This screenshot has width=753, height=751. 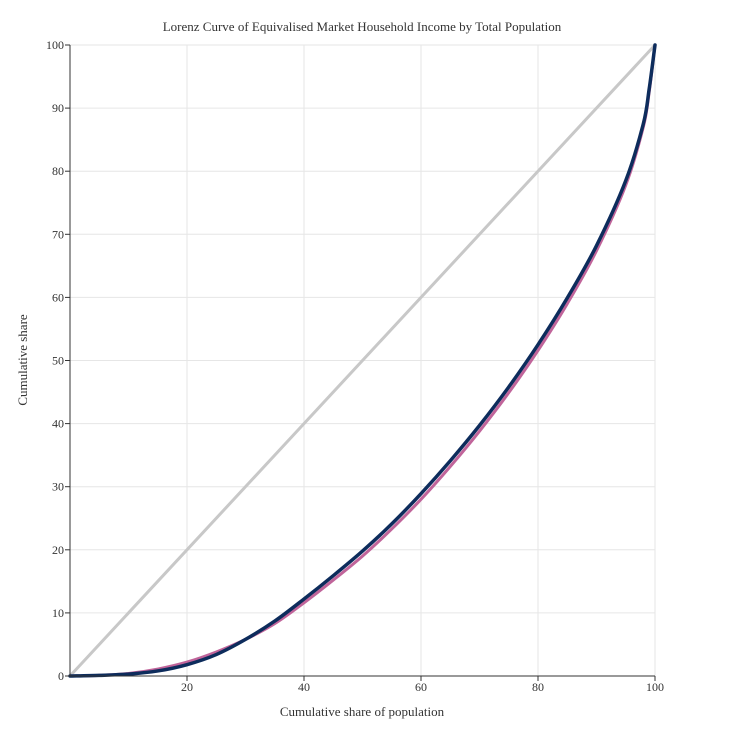 I want to click on x-tick-label: 80, so click(x=538, y=687).